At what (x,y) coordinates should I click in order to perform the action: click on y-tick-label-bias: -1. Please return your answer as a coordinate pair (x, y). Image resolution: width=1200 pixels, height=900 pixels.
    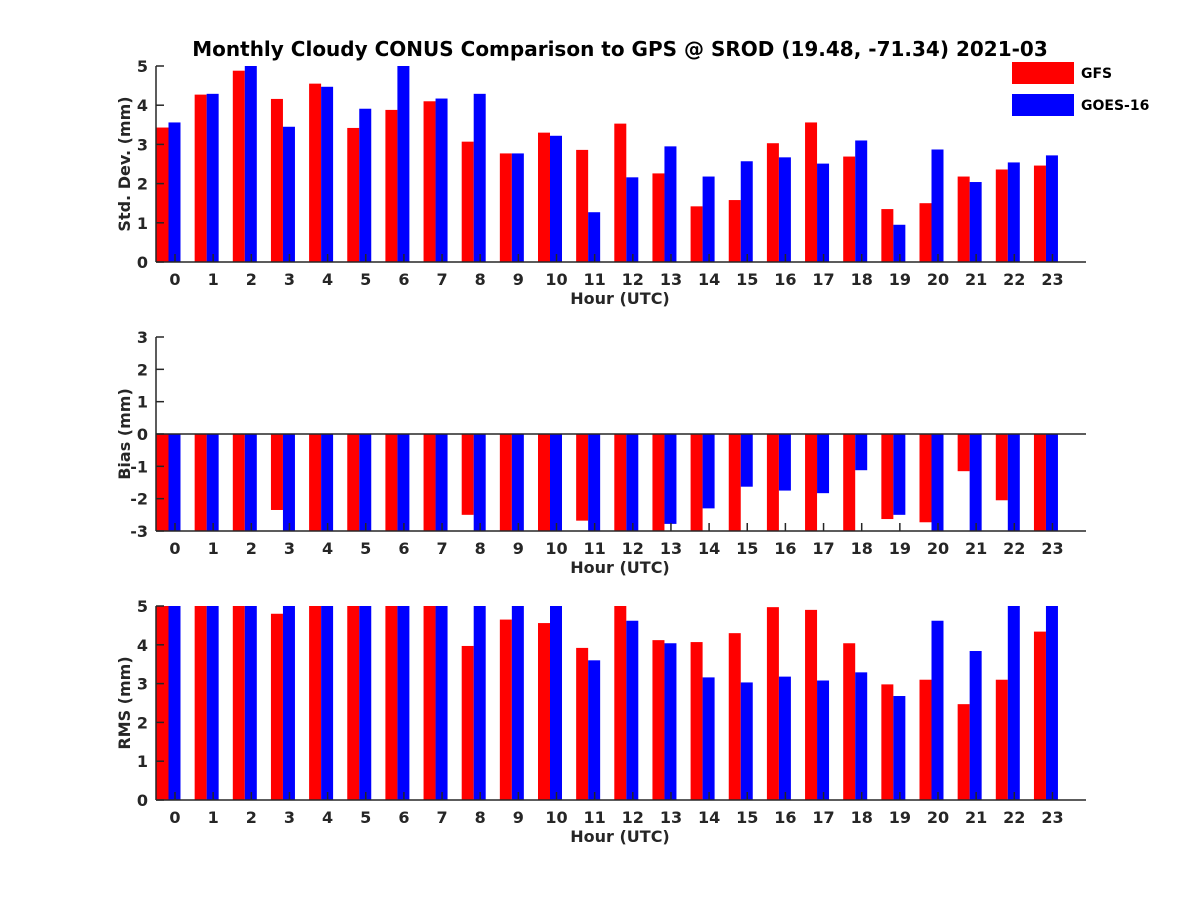
    Looking at the image, I should click on (139, 466).